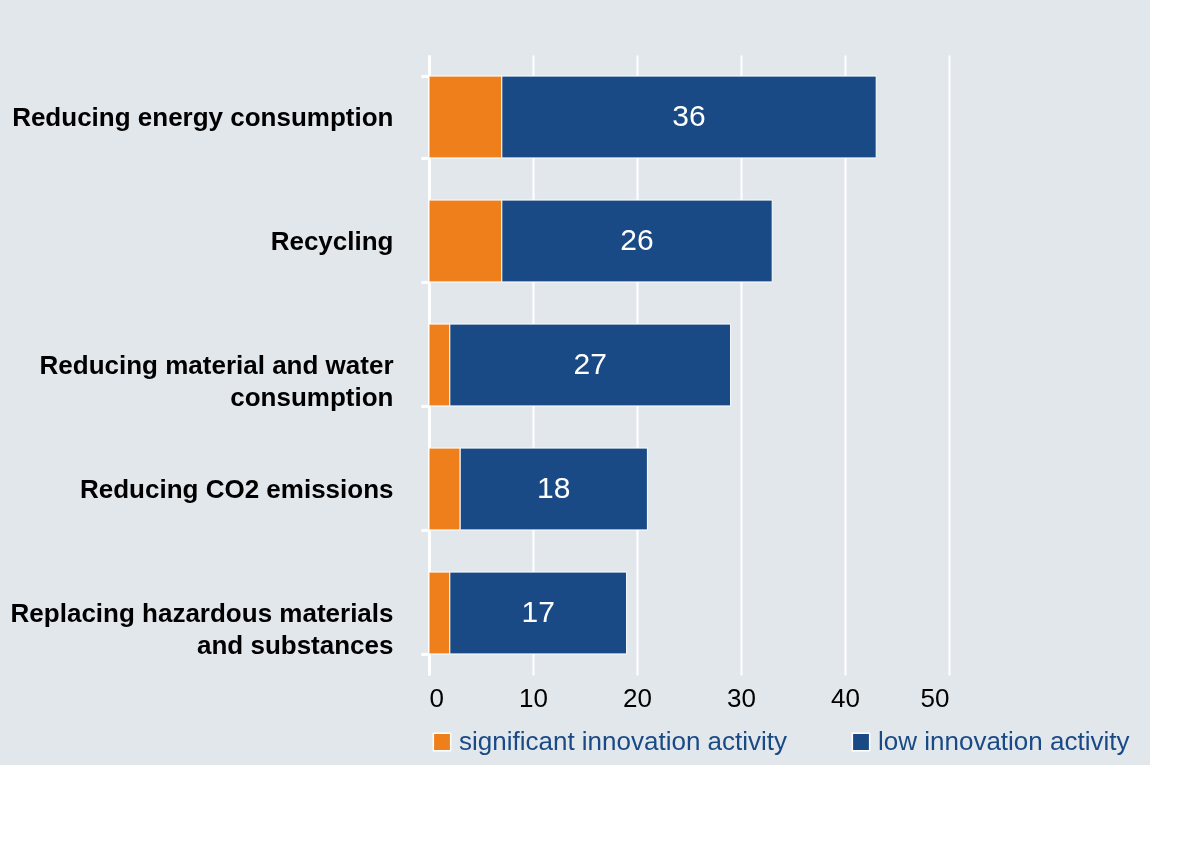 The image size is (1181, 865). Describe the element at coordinates (689, 115) in the screenshot. I see `data-label: 36` at that location.